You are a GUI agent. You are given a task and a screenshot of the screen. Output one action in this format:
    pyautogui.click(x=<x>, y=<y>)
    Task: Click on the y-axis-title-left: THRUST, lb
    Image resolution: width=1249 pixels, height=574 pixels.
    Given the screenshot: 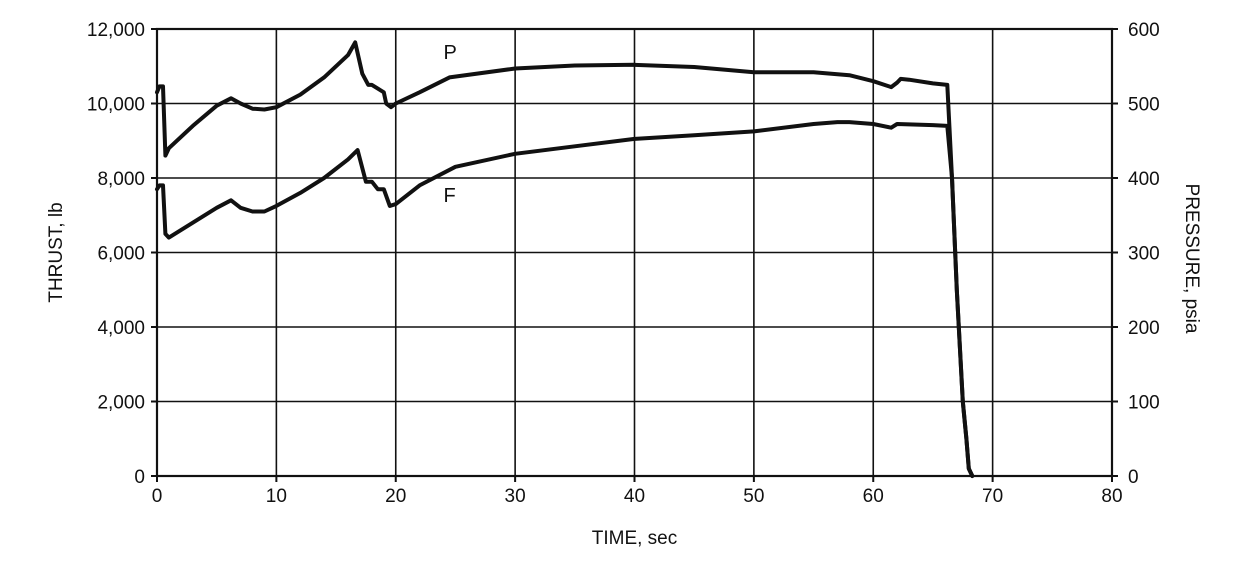 What is the action you would take?
    pyautogui.click(x=56, y=252)
    